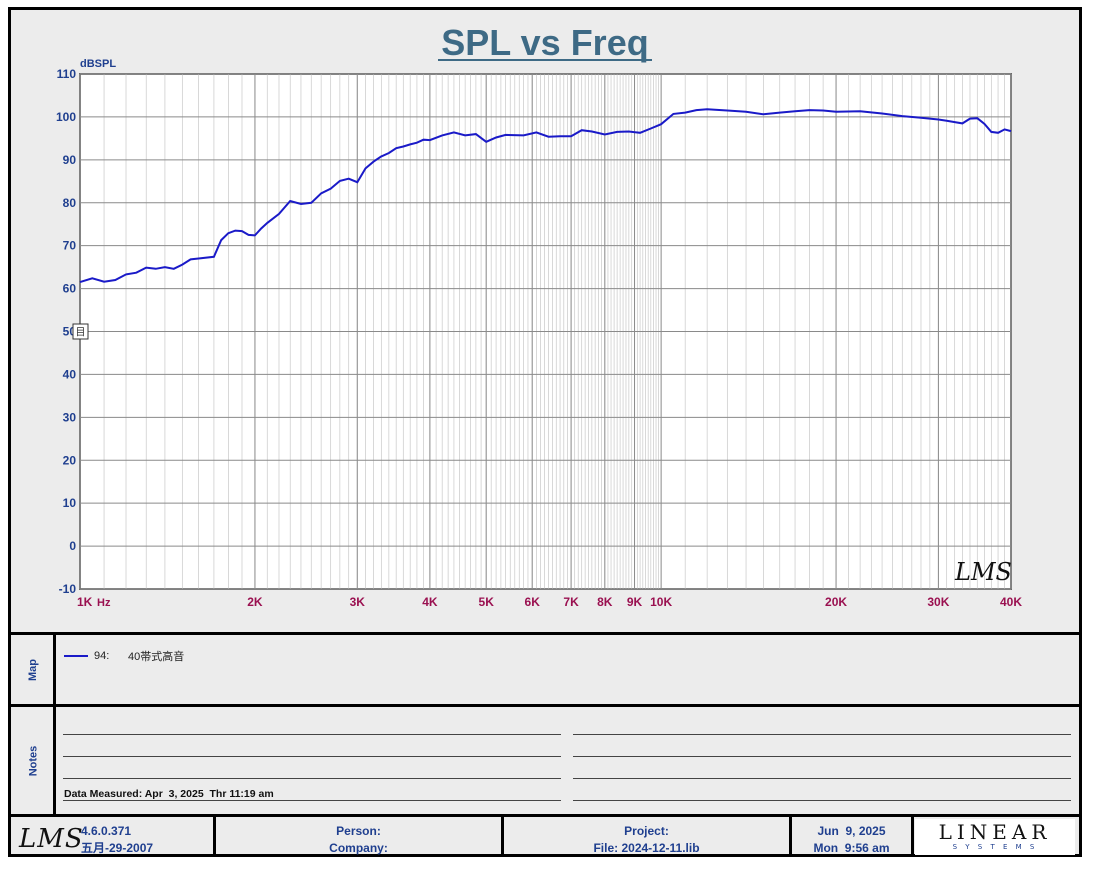 Image resolution: width=1104 pixels, height=881 pixels. What do you see at coordinates (836, 602) in the screenshot?
I see `x-tick-label: 20K` at bounding box center [836, 602].